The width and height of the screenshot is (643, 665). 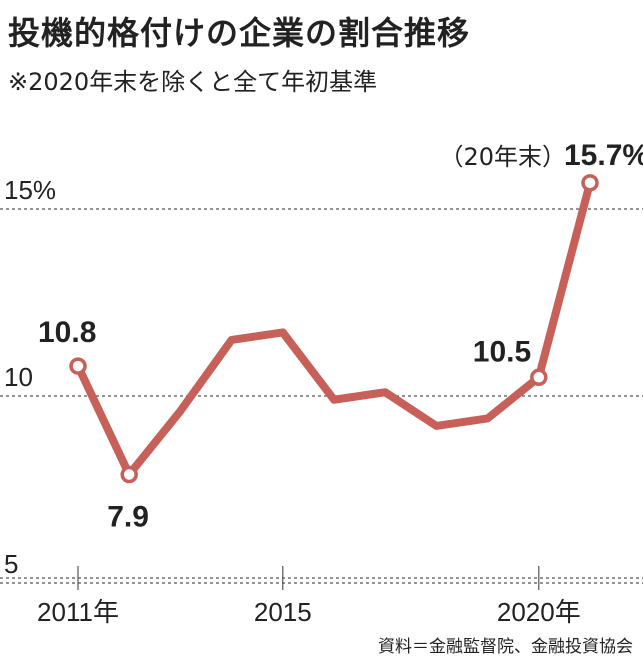 I want to click on chart-subtitle: ※2020年末を除くと全て年初基準, so click(x=193, y=82).